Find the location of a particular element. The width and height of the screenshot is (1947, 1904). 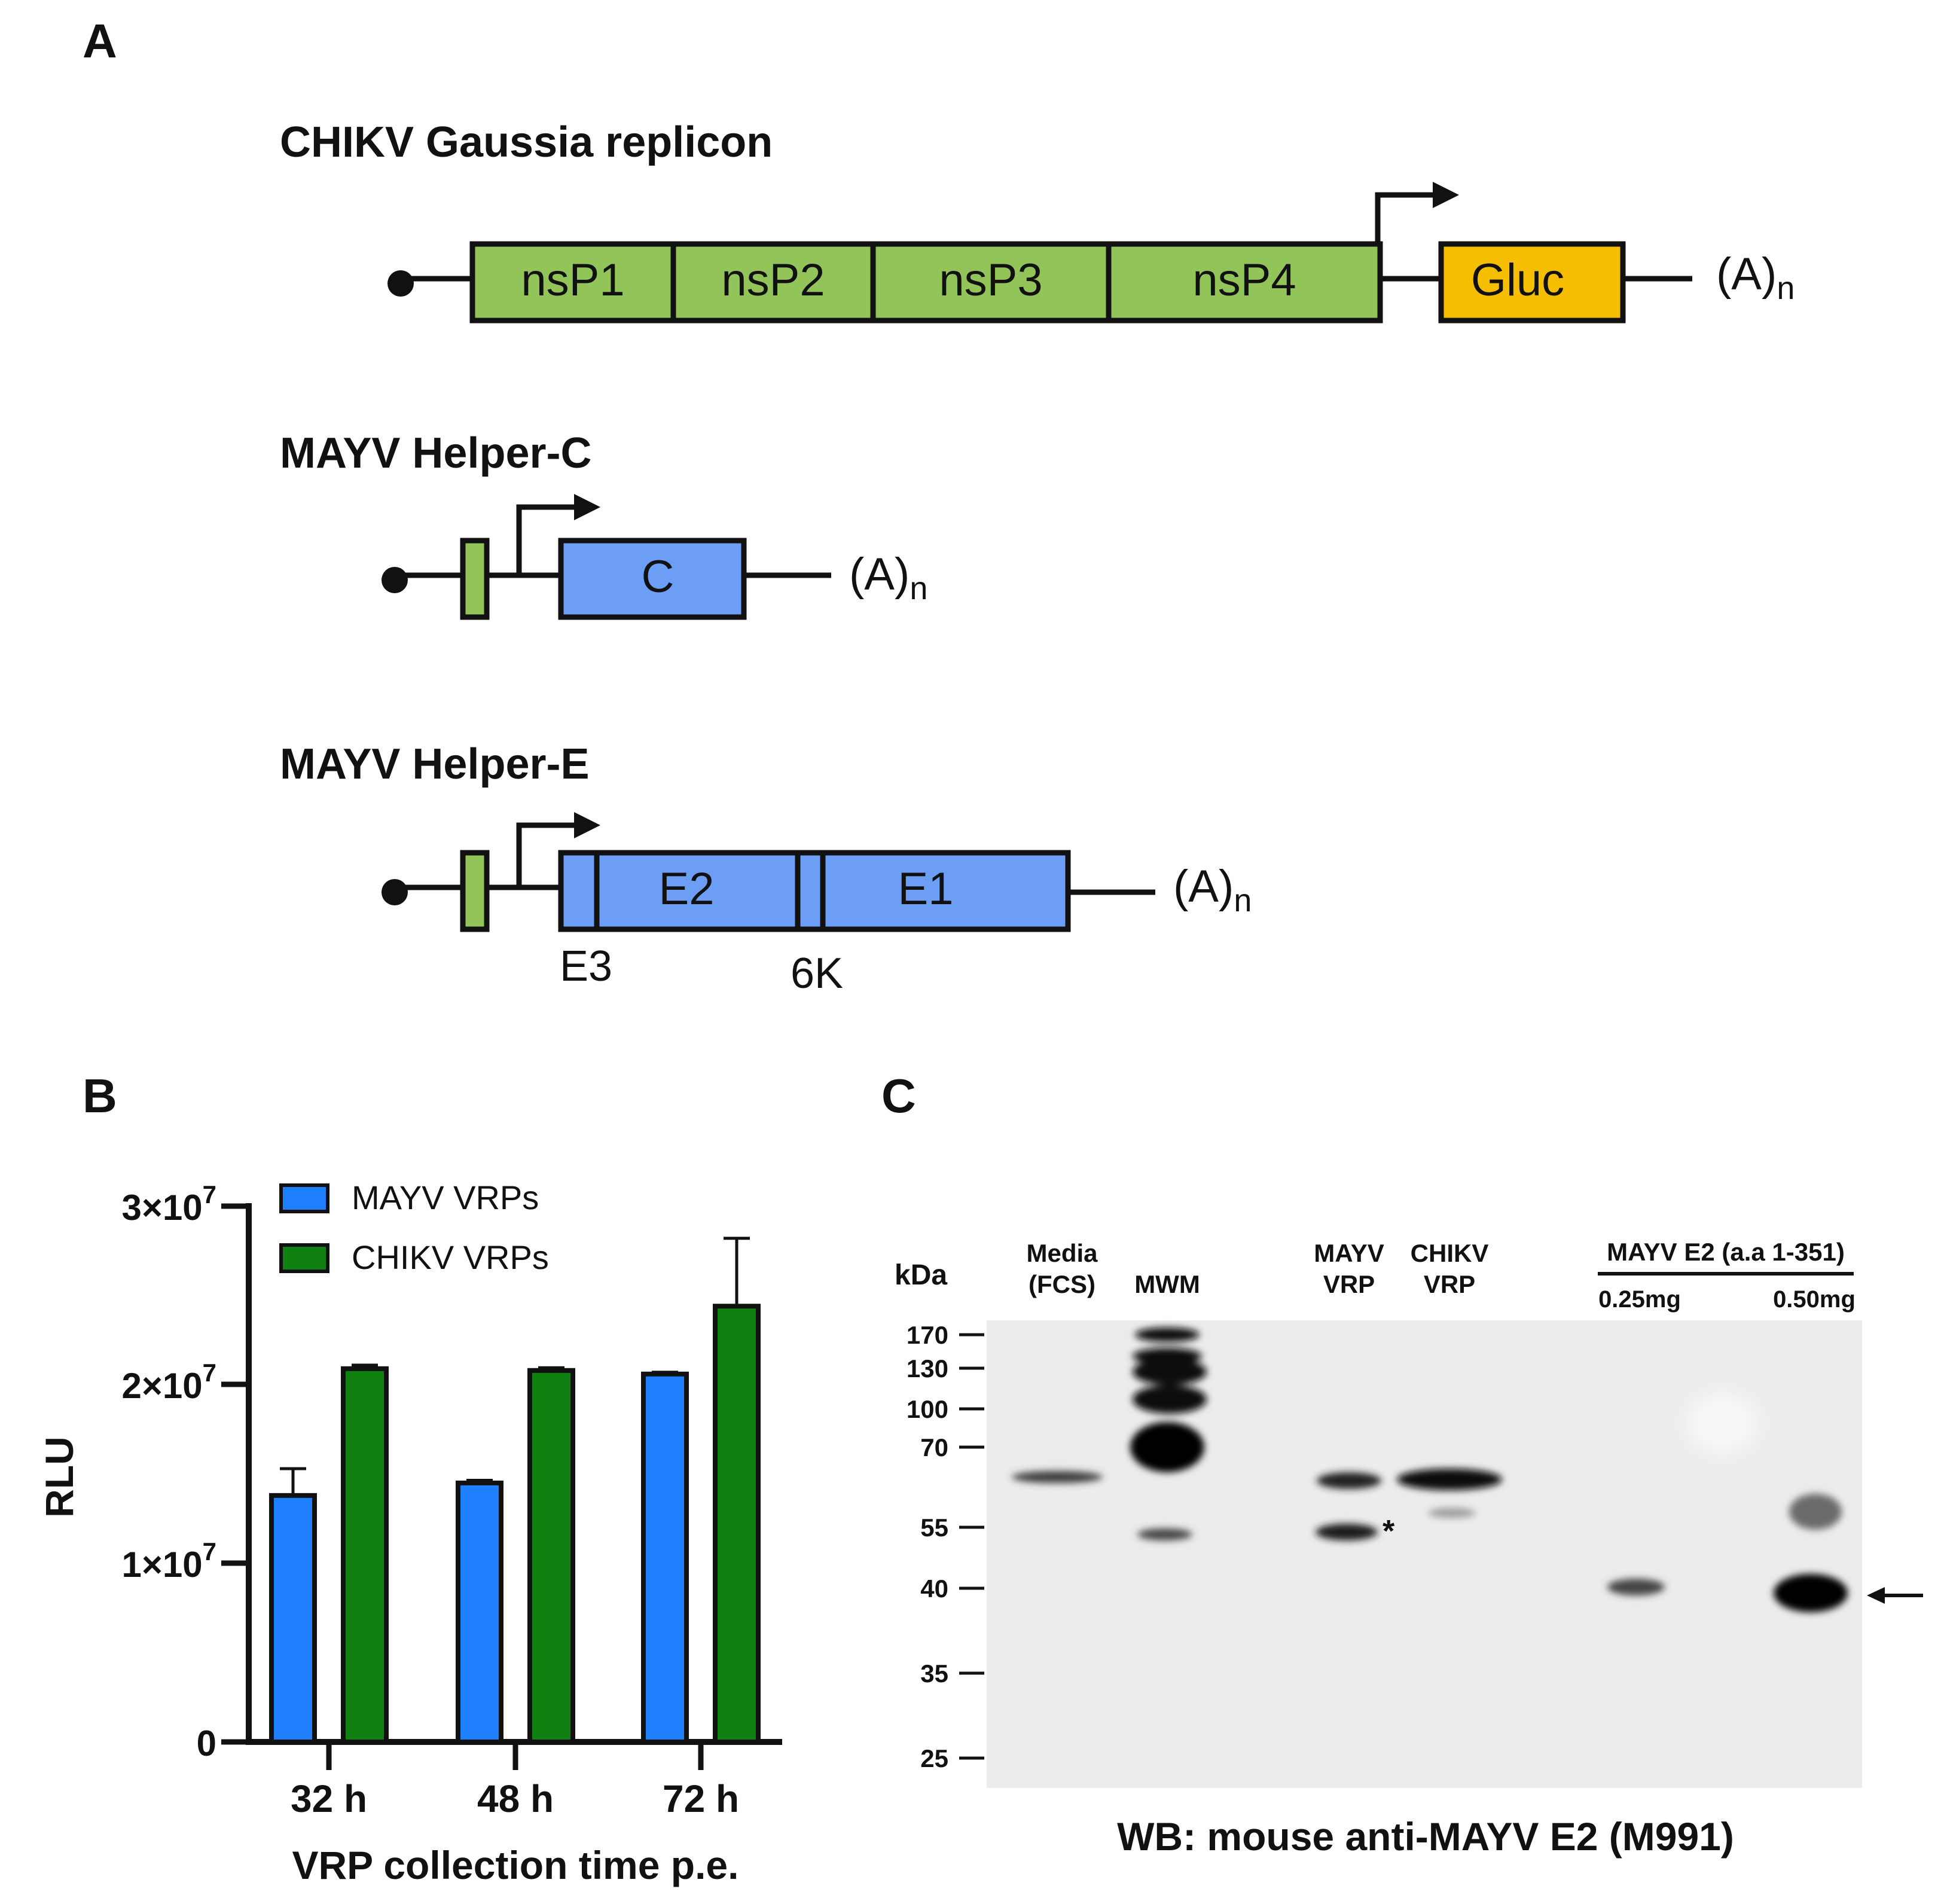

panel-a-label: A is located at coordinates (100, 41).